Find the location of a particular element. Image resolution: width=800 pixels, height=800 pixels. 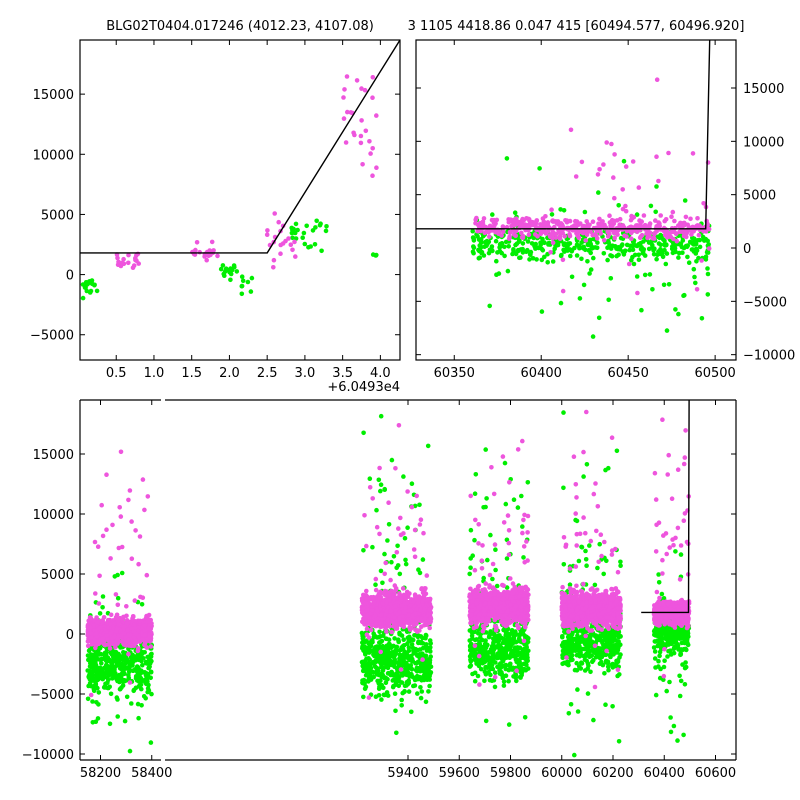

y-tick-label: 10000 is located at coordinates (763, 142).